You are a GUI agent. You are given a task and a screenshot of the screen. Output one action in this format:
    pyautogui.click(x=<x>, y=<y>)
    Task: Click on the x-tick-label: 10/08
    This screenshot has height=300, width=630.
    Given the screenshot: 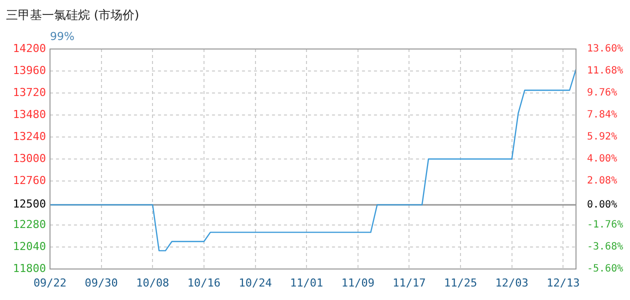 What is the action you would take?
    pyautogui.click(x=153, y=283)
    